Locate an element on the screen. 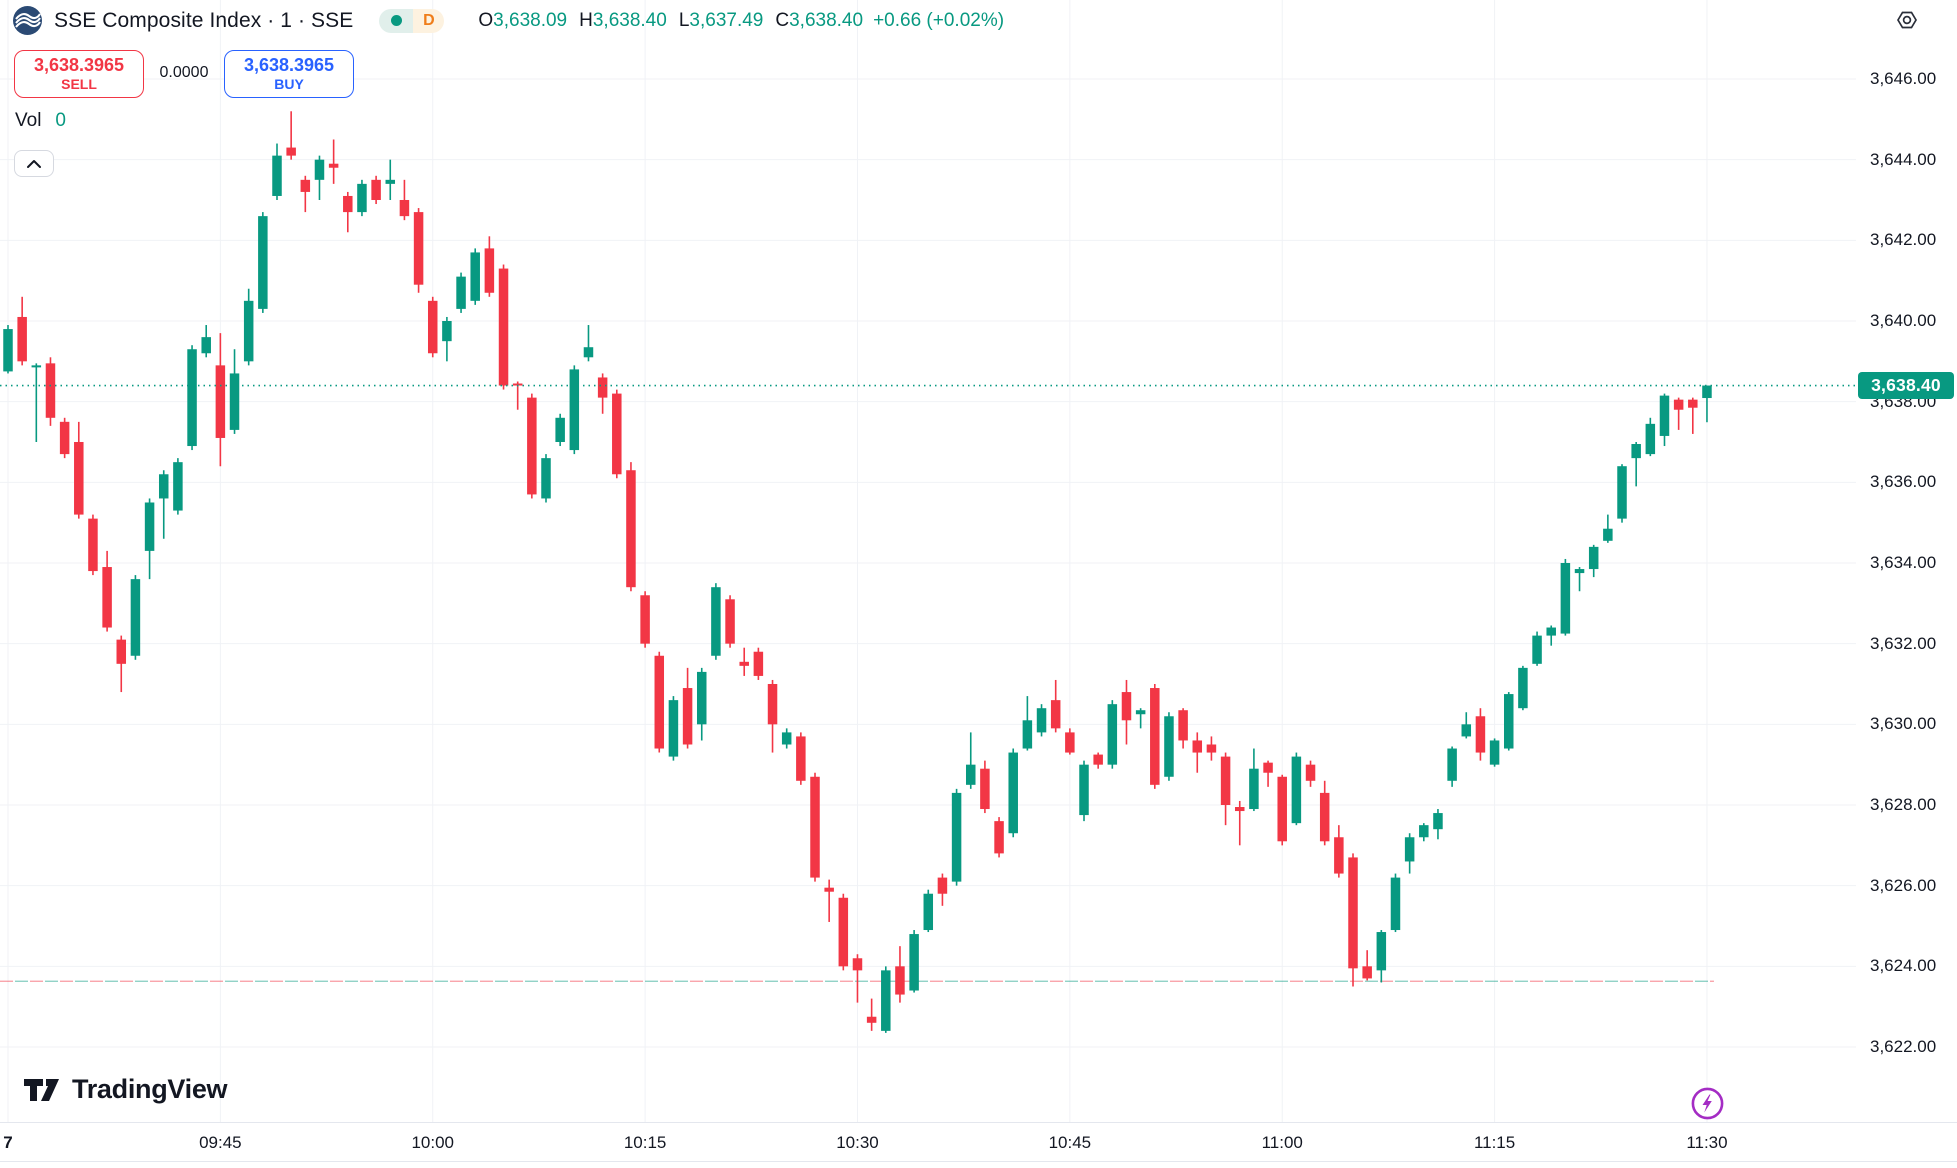 Image resolution: width=1957 pixels, height=1168 pixels. price-tick-label: 3,634.00 is located at coordinates (1903, 562).